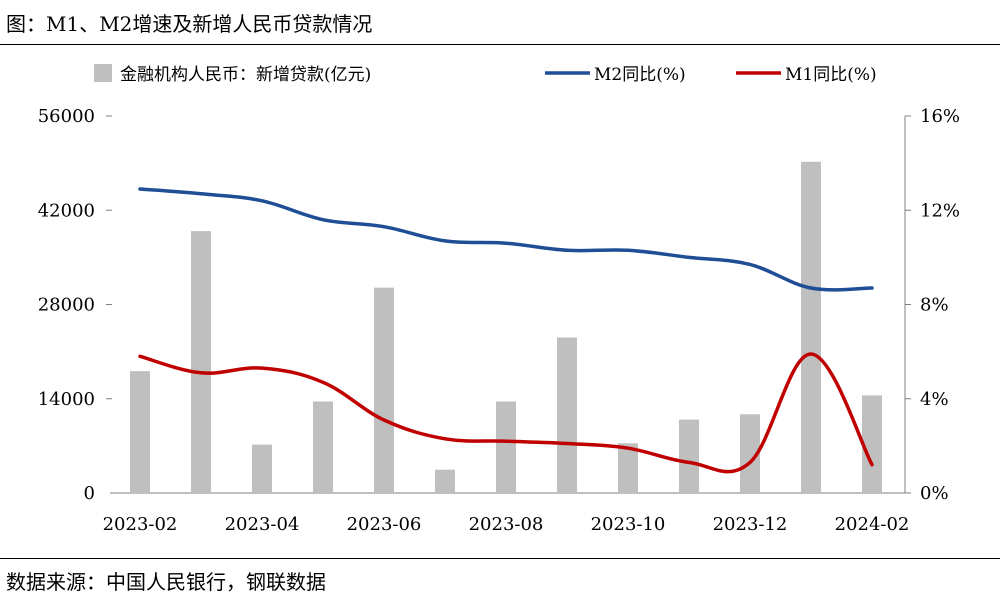 This screenshot has width=1000, height=605. Describe the element at coordinates (140, 524) in the screenshot. I see `x-tick-label: 2023-02` at that location.